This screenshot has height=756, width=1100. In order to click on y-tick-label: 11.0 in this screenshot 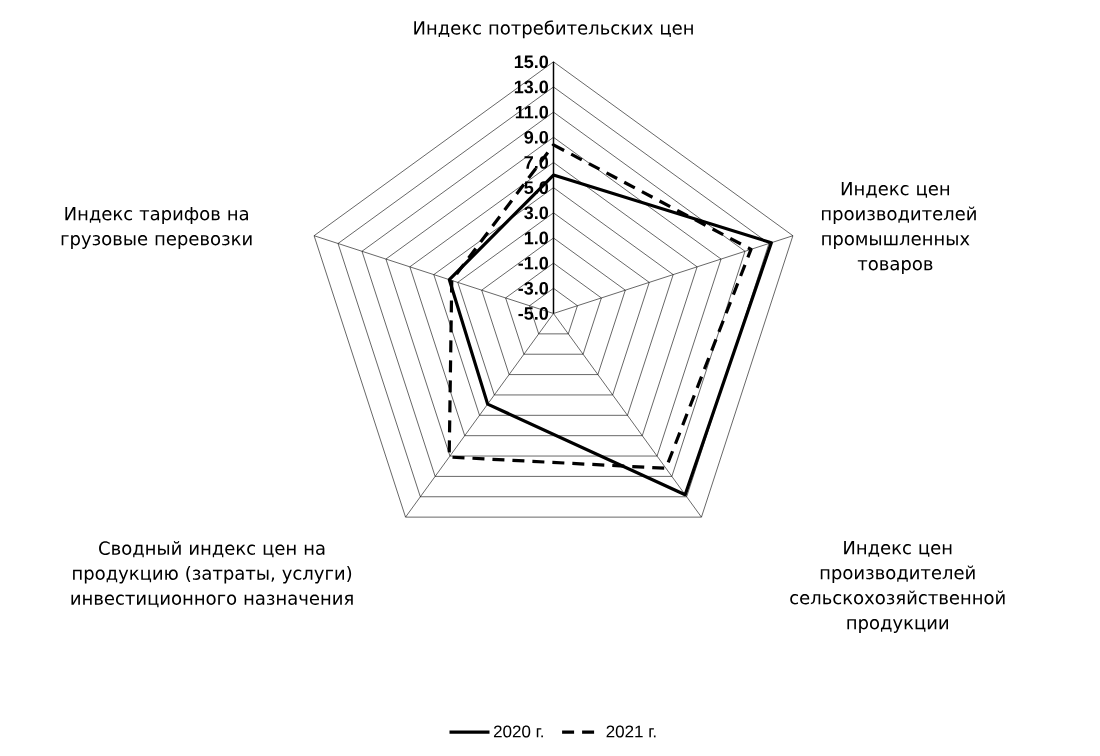, I will do `click(532, 112)`.